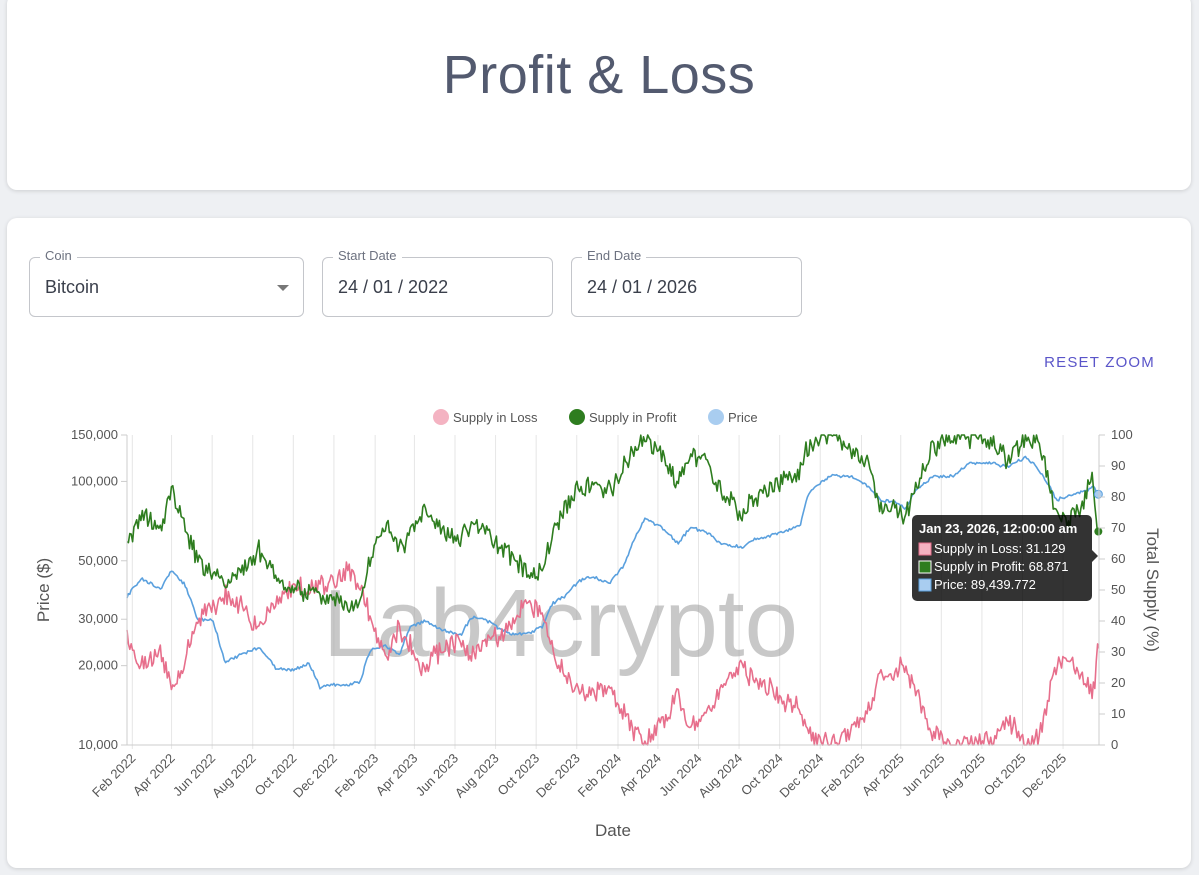  Describe the element at coordinates (1044, 776) in the screenshot. I see `x-tick-label: Dec 2025` at that location.